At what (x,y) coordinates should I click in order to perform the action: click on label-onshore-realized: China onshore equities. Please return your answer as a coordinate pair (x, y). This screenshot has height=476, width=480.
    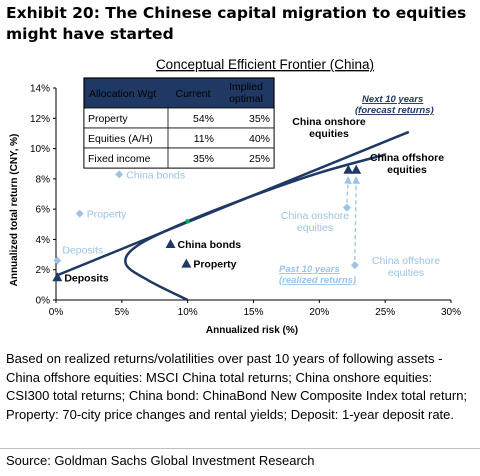
    Looking at the image, I should click on (315, 222).